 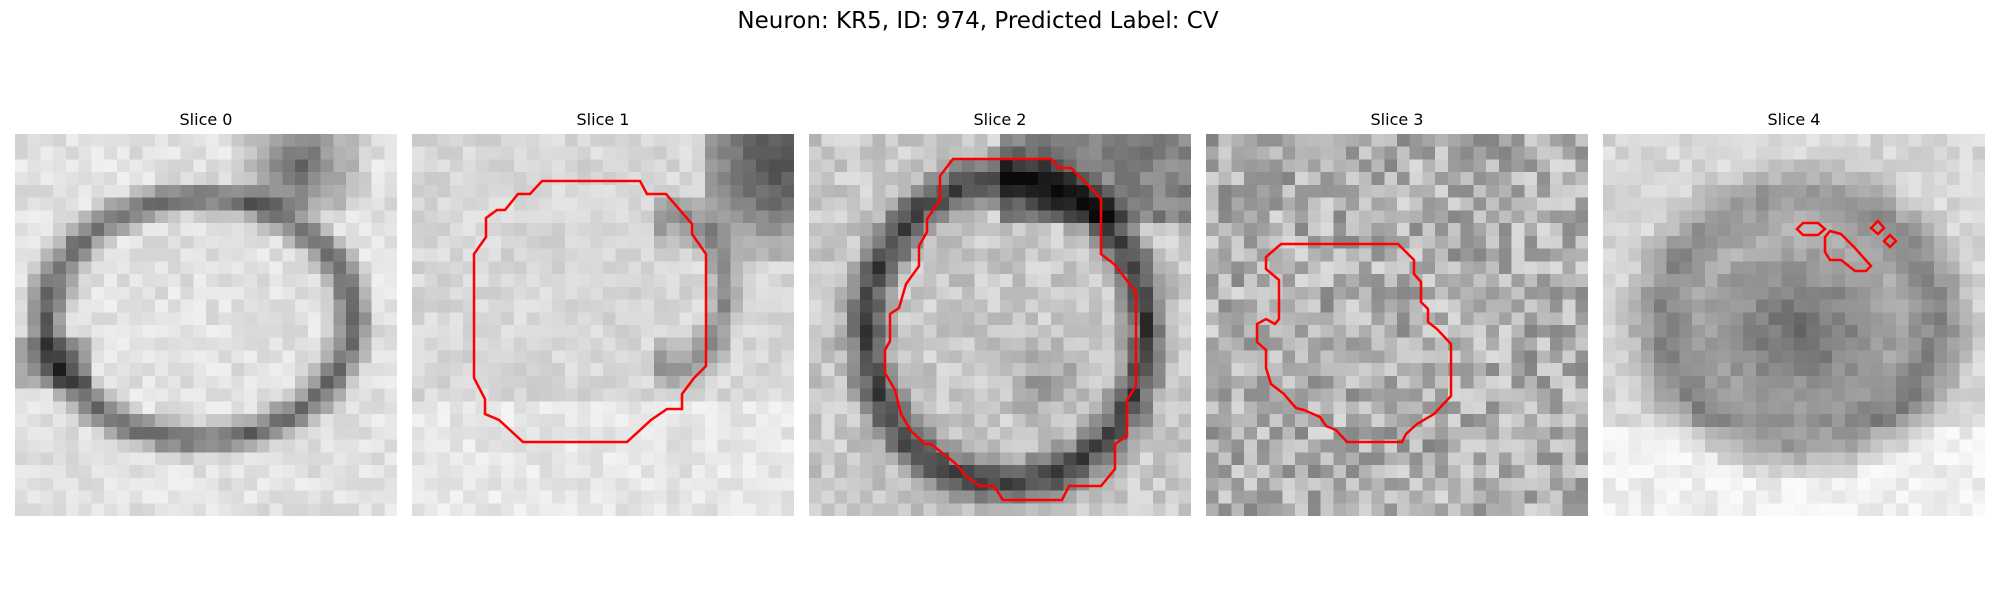 I want to click on slice-0-micrograph, so click(x=206, y=325).